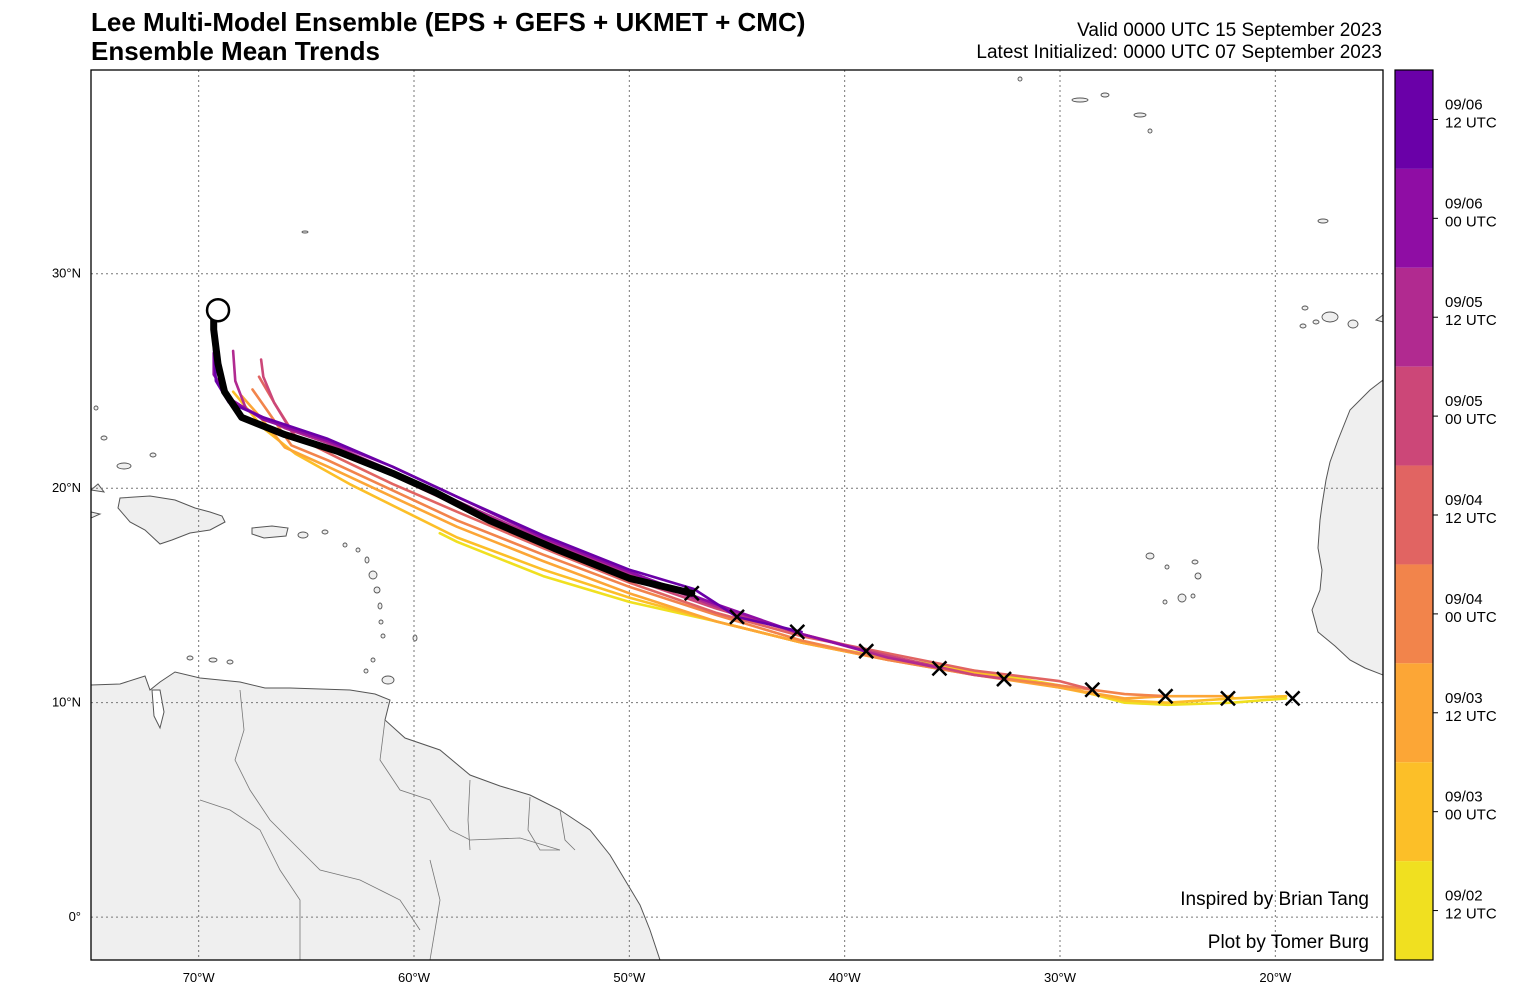  I want to click on lon-tick-label: 30°W, so click(1060, 977).